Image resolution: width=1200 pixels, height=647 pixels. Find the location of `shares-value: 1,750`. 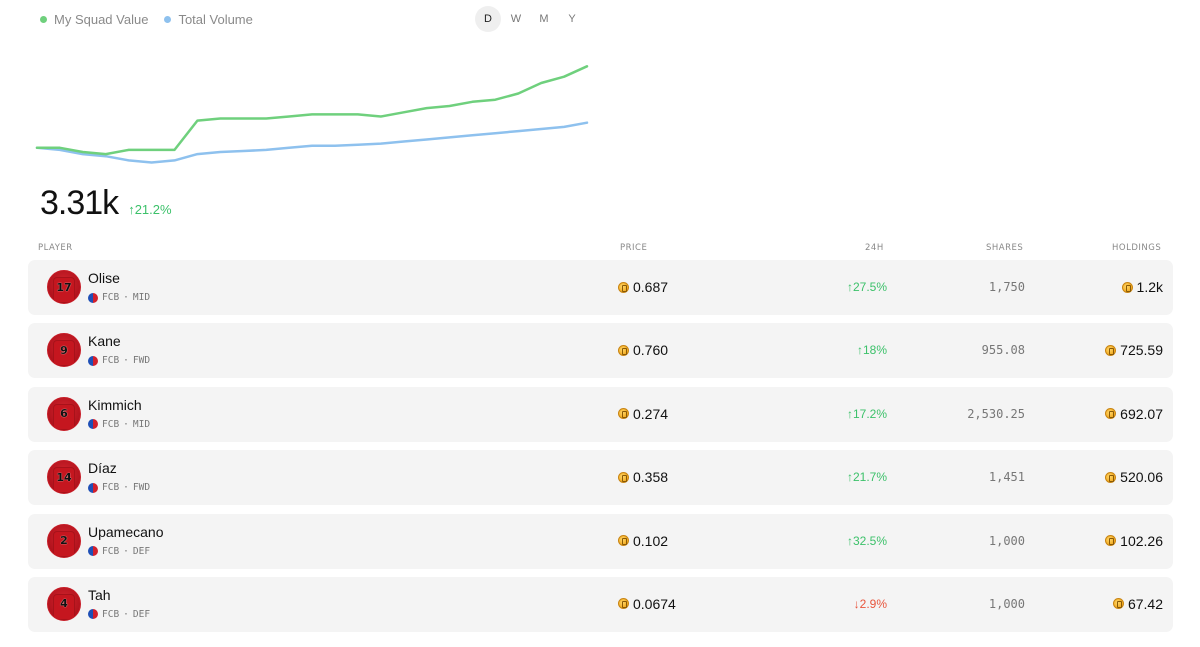

shares-value: 1,750 is located at coordinates (1006, 287).